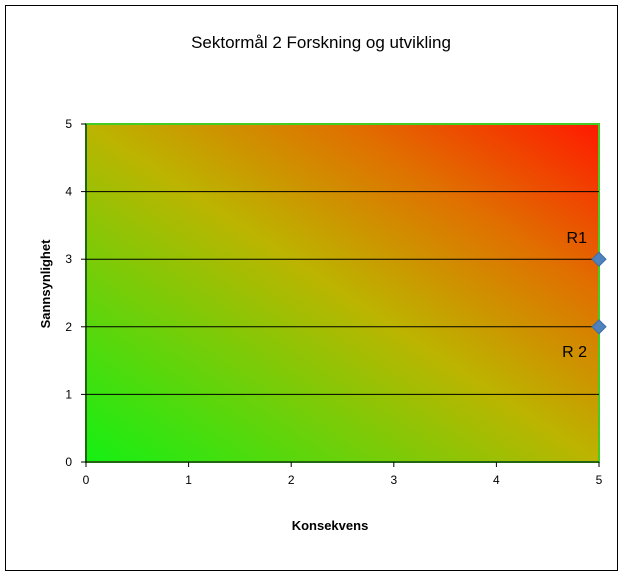  I want to click on data-point-label: R1, so click(577, 238).